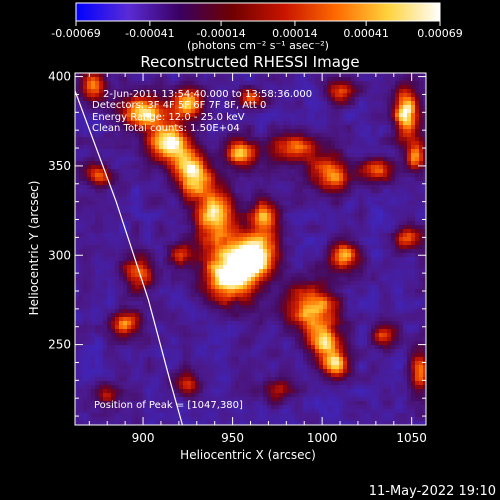  Describe the element at coordinates (258, 45) in the screenshot. I see `colorbar-unit-label: (photons cm⁻² s⁻¹ asec⁻²)` at that location.